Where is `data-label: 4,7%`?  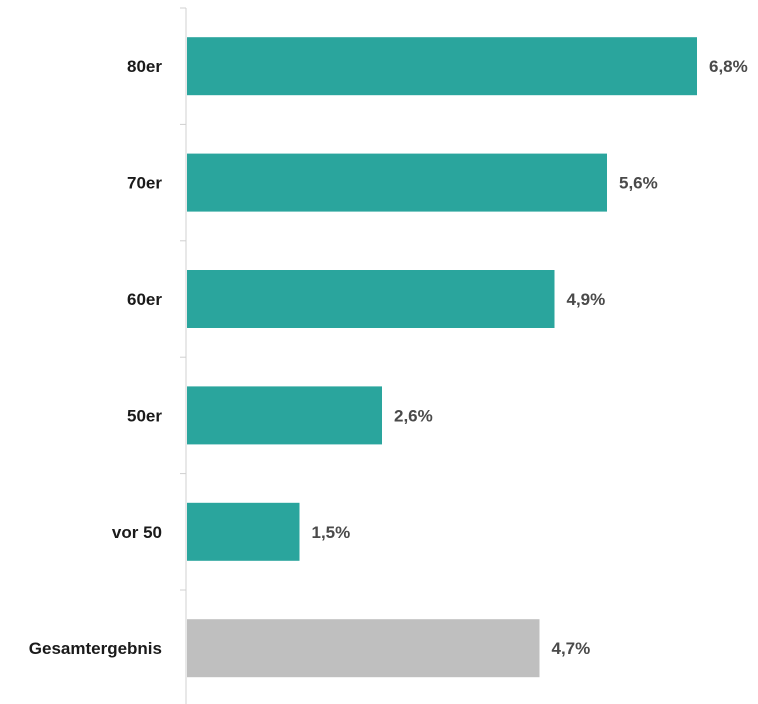
data-label: 4,7% is located at coordinates (571, 648).